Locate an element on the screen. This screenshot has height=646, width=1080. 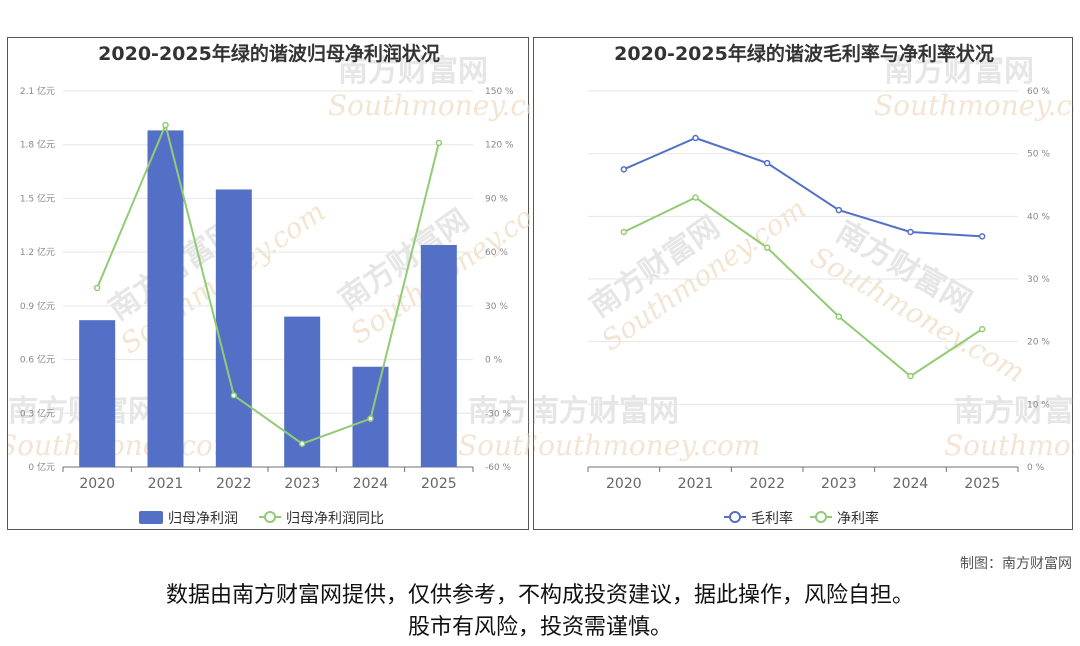
chart-title: 2020-2025年绿的谐波毛利率与净利率状况 is located at coordinates (804, 53).